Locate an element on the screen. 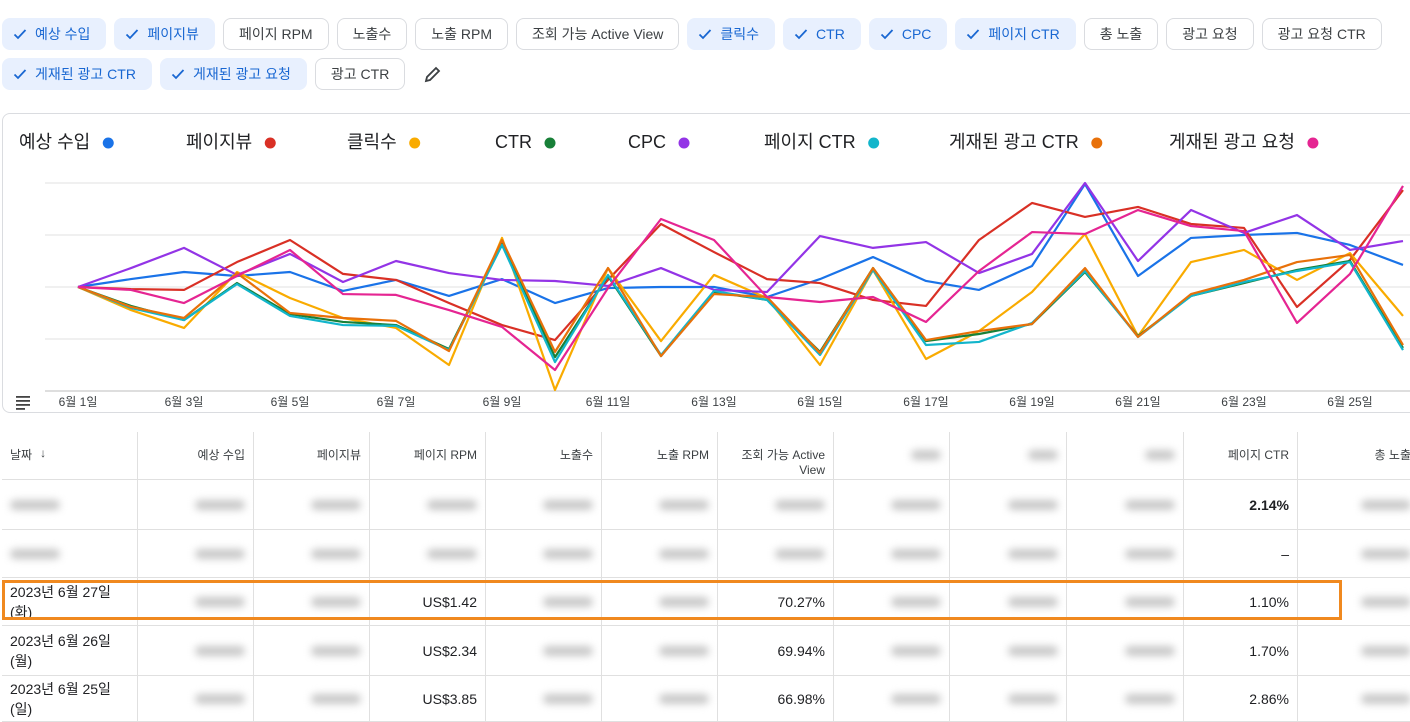  column-header: 총 노출 is located at coordinates (1354, 456).